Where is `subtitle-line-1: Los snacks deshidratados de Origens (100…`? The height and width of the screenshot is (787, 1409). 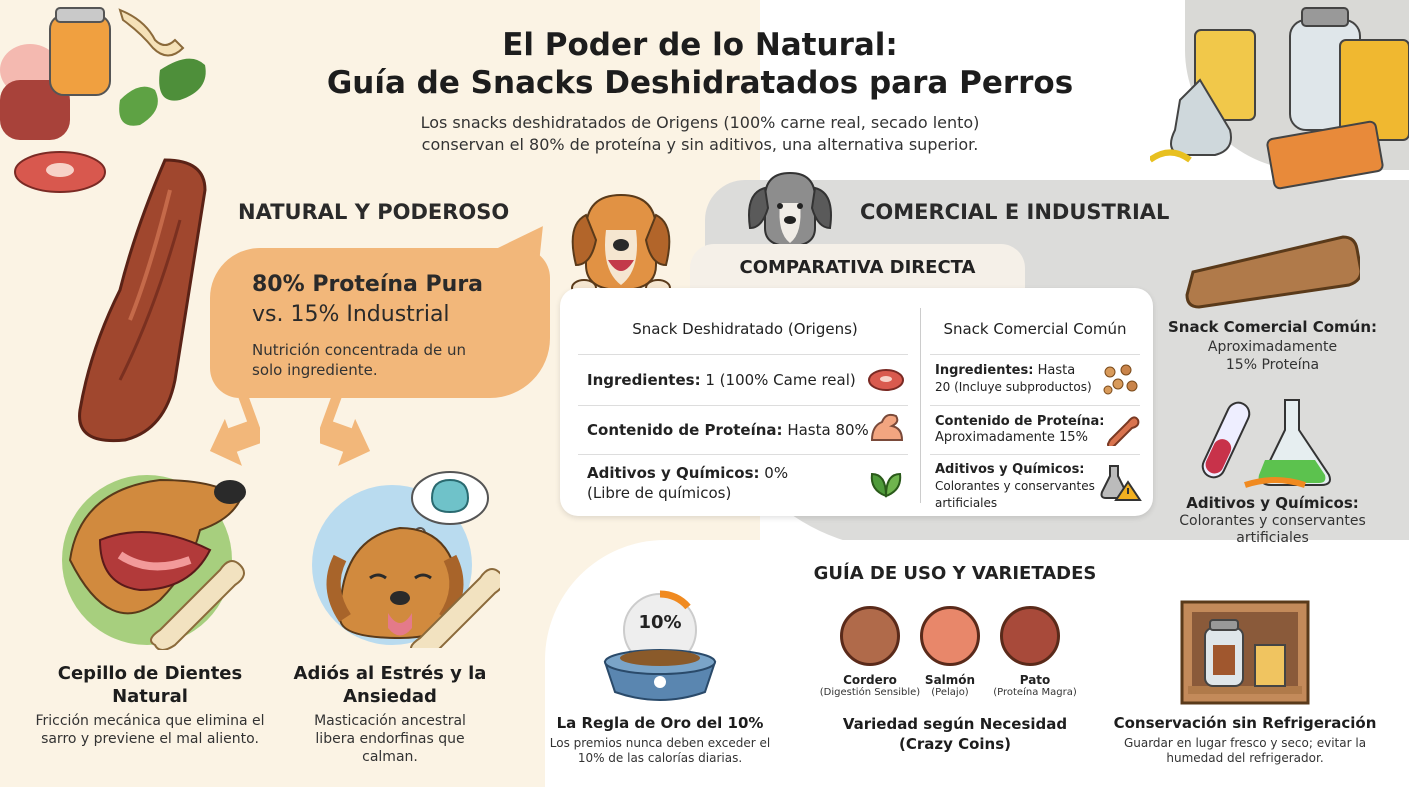 subtitle-line-1: Los snacks deshidratados de Origens (100… is located at coordinates (700, 122).